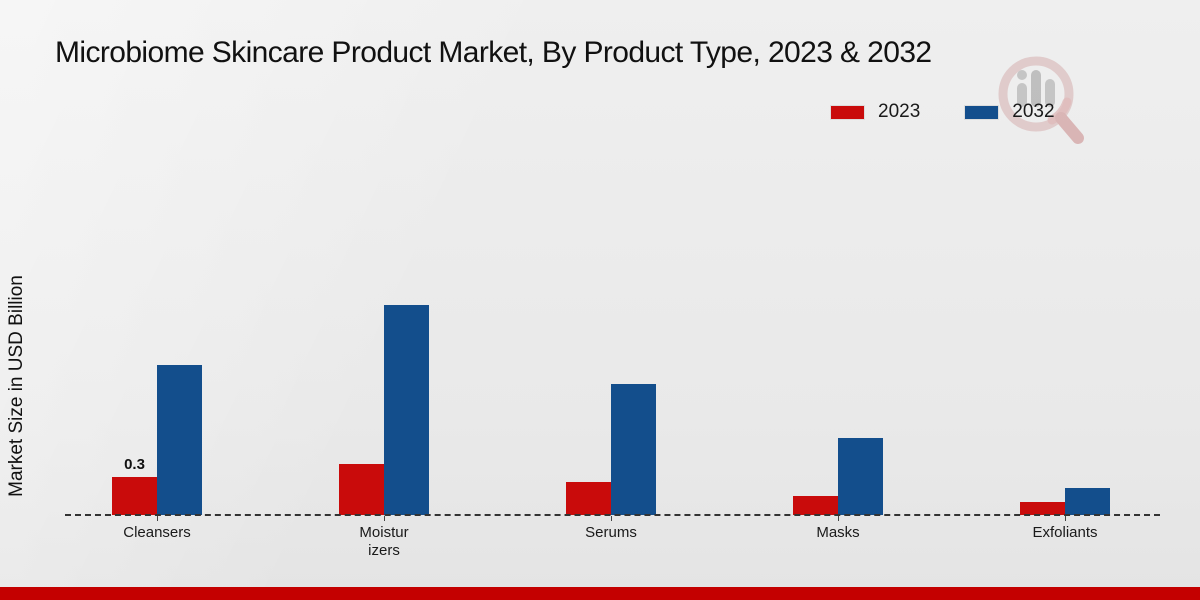 The height and width of the screenshot is (600, 1200). What do you see at coordinates (847, 112) in the screenshot?
I see `legend-swatch-2023-icon` at bounding box center [847, 112].